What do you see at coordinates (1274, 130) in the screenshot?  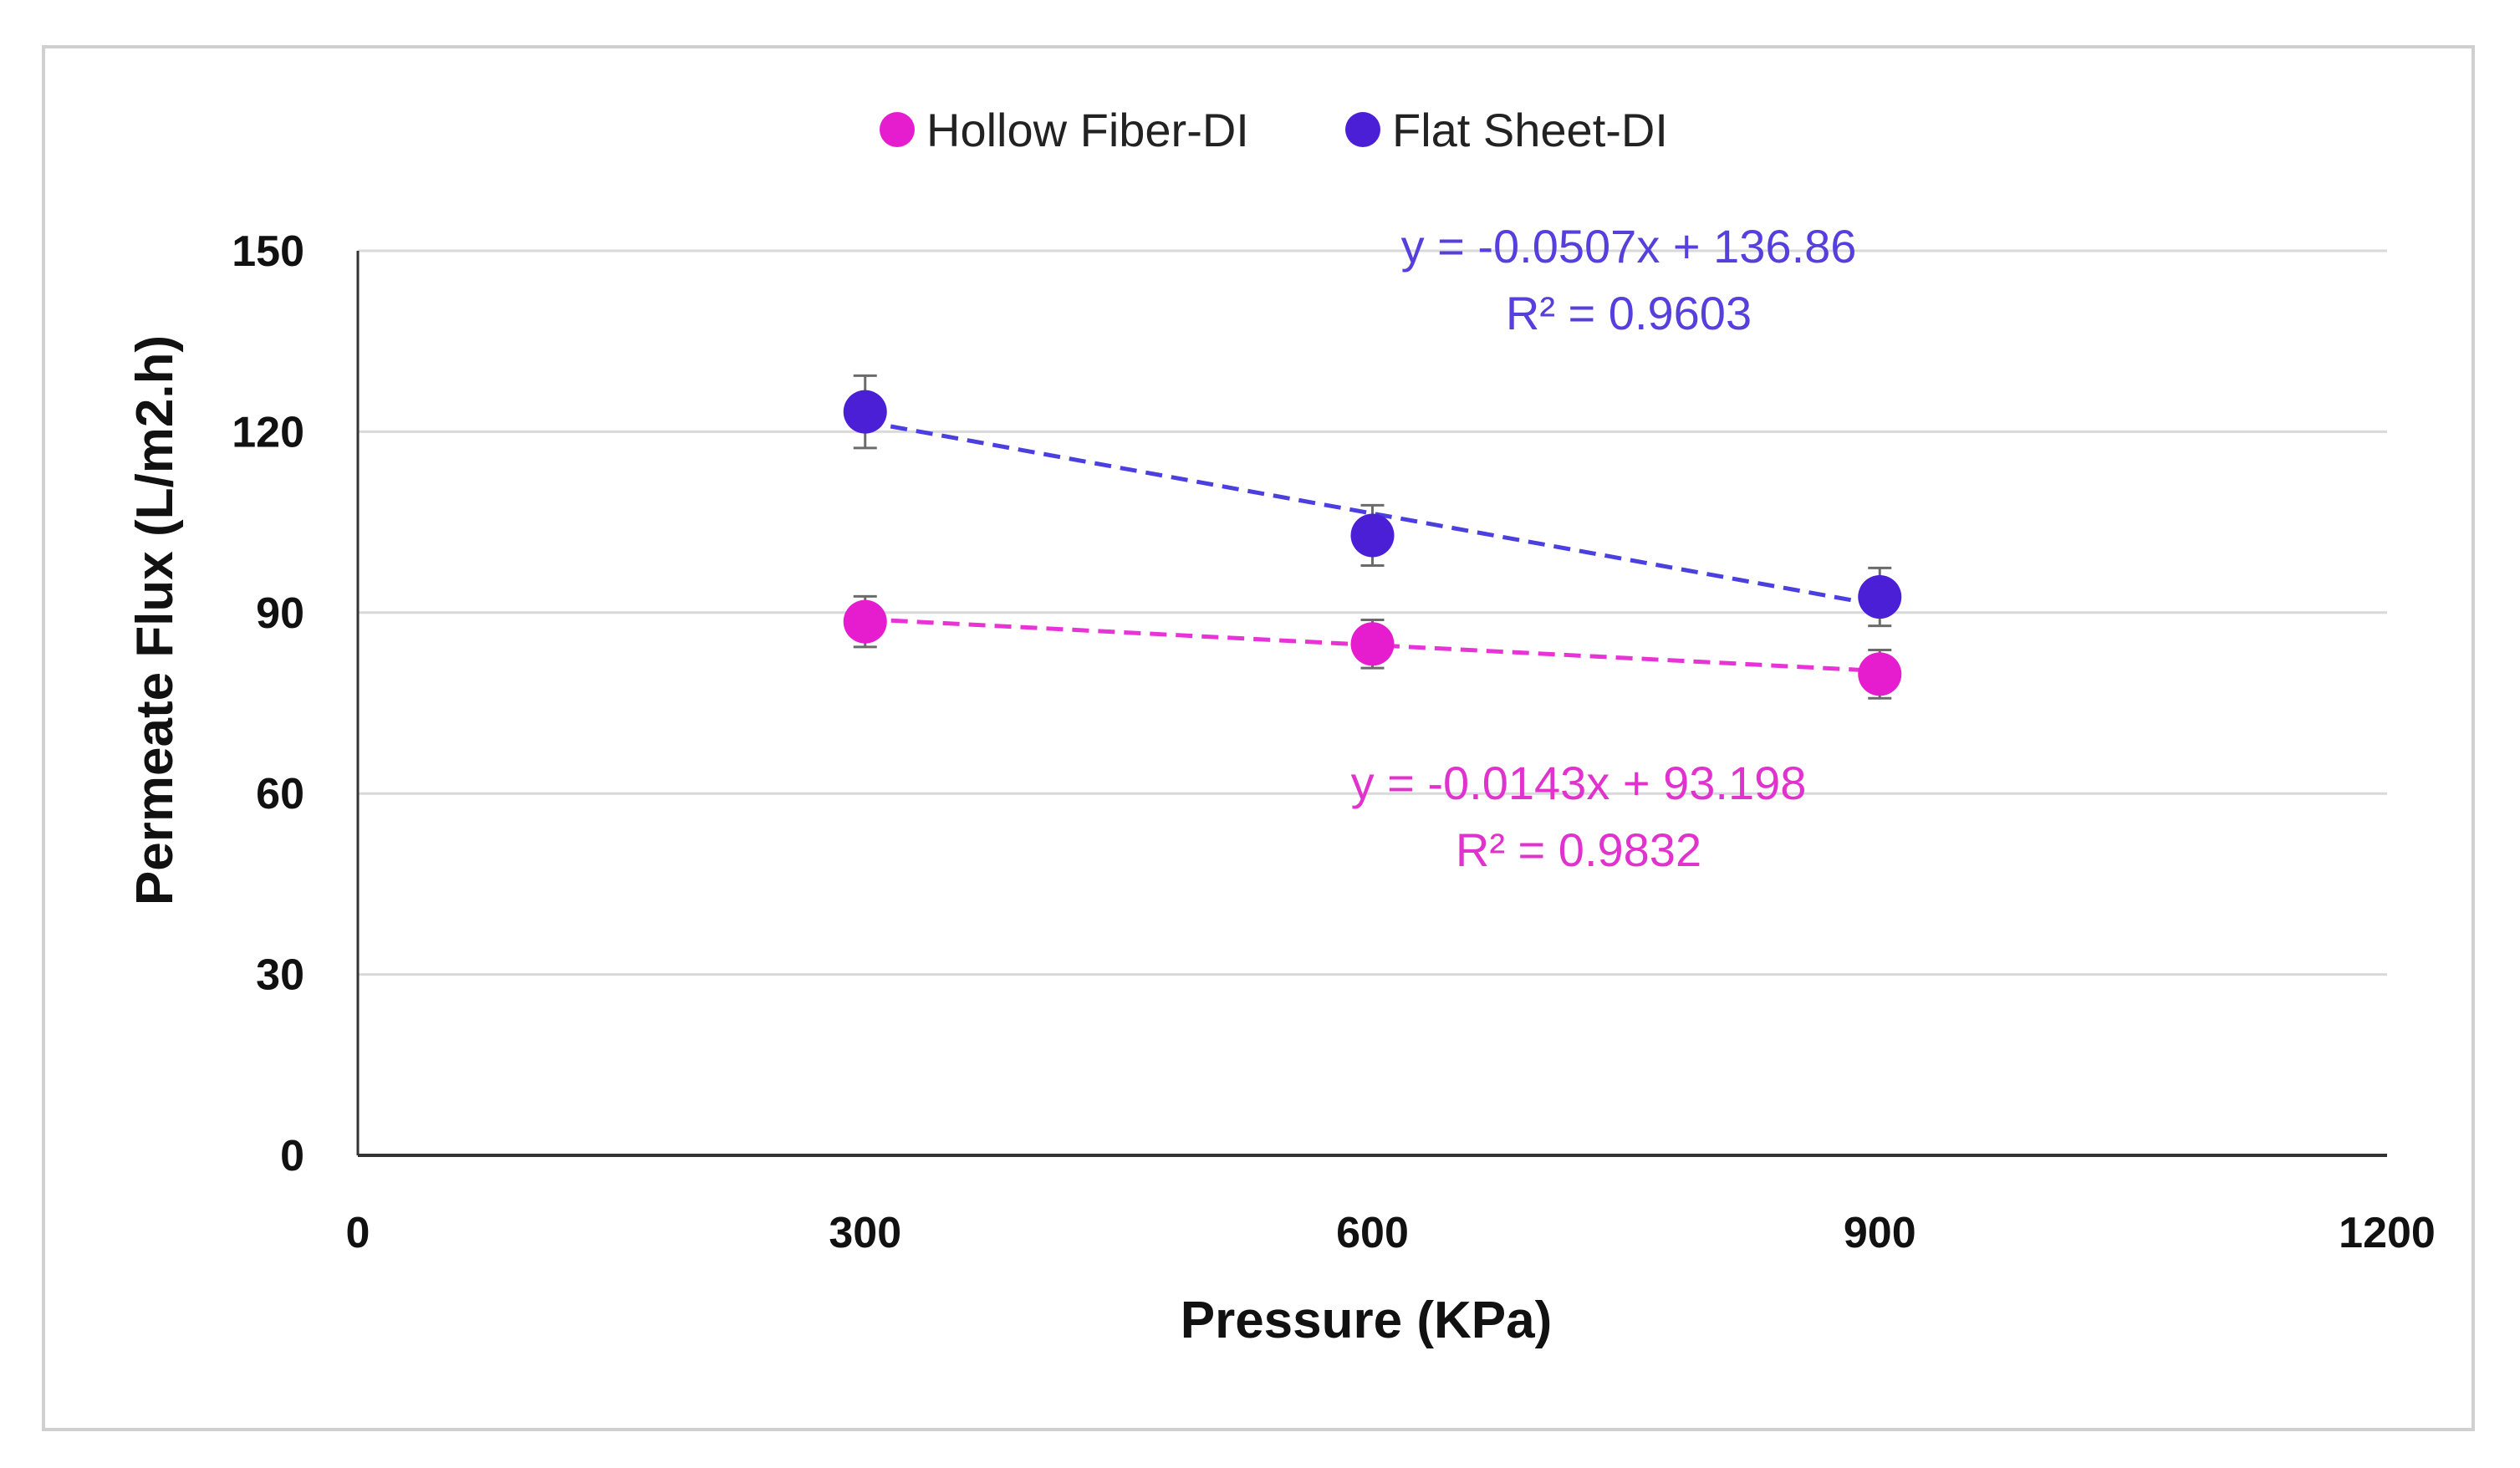 I see `legend: Hollow Fiber-DI Flat Sheet-DI` at bounding box center [1274, 130].